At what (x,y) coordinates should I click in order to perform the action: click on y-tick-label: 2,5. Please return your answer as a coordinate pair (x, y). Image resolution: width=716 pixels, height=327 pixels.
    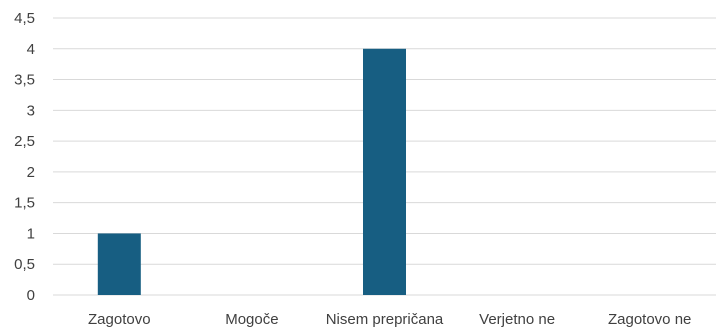
    Looking at the image, I should click on (24, 141).